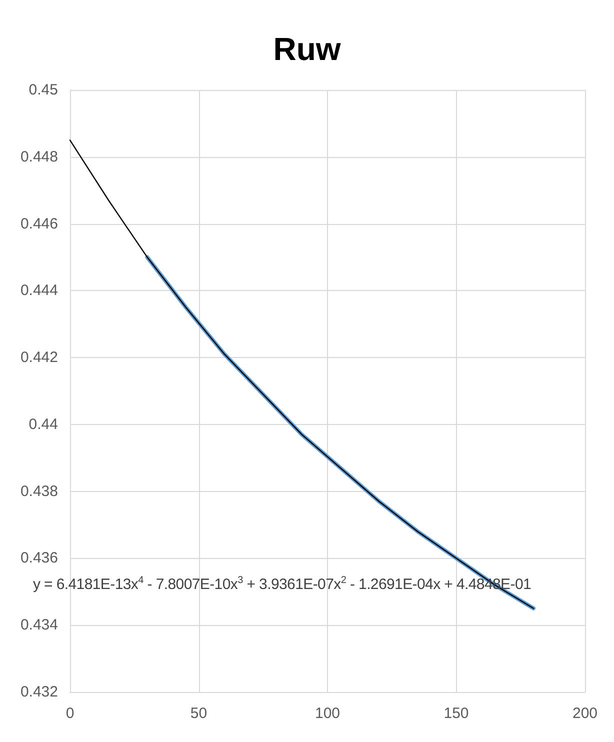 The width and height of the screenshot is (614, 742). Describe the element at coordinates (39, 223) in the screenshot. I see `y-tick-label: 0.446` at that location.